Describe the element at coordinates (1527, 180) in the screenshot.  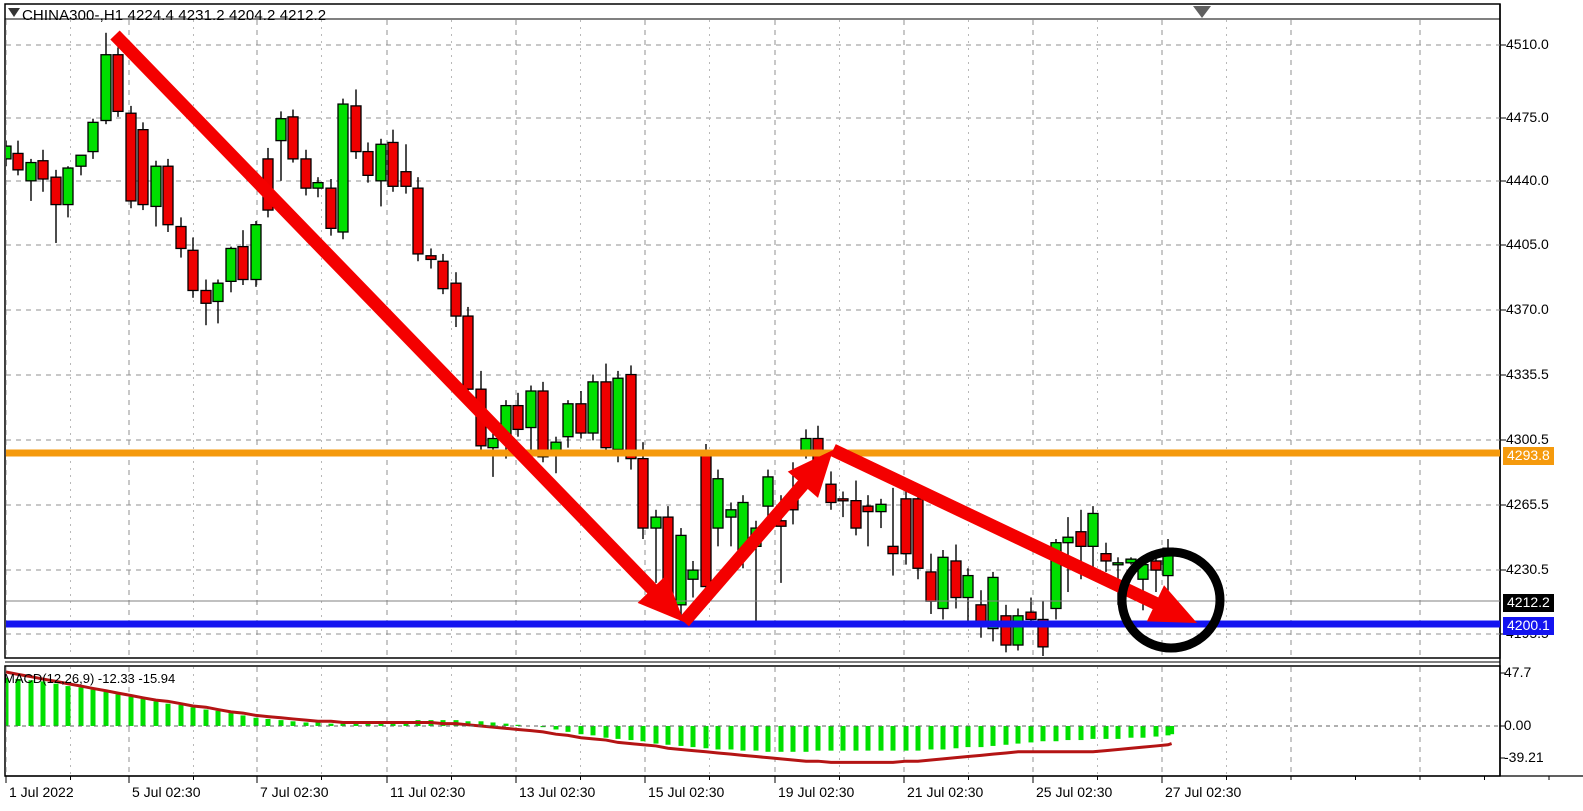
I see `price-tick-label: 4440.0` at that location.